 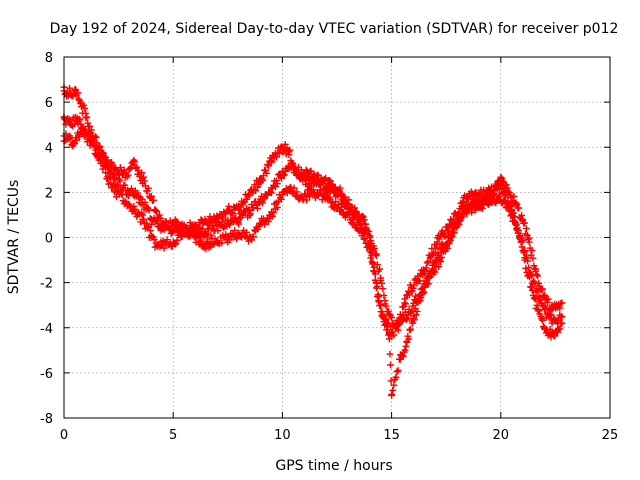 What do you see at coordinates (49, 103) in the screenshot?
I see `y-tick-label: 6` at bounding box center [49, 103].